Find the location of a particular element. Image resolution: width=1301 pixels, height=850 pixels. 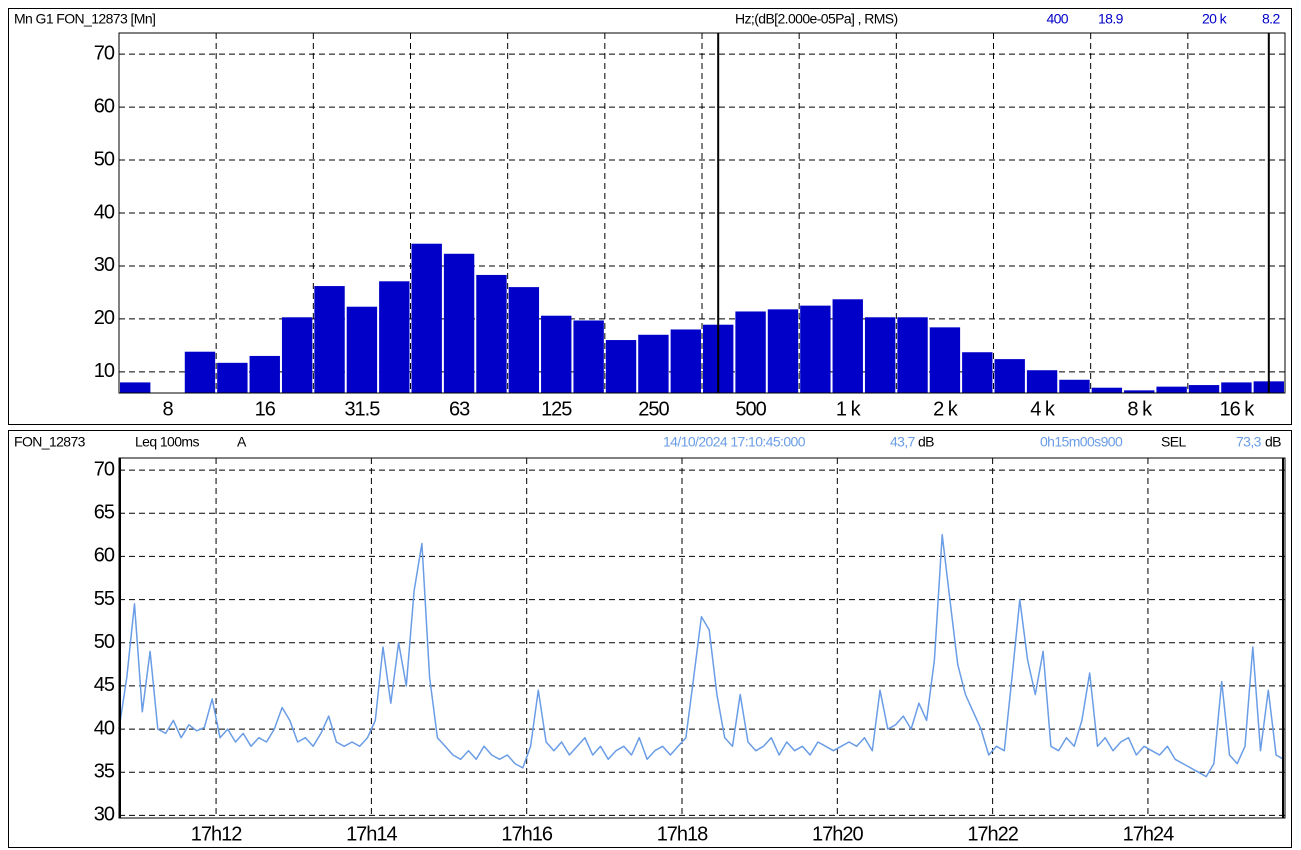

x-tick-label: 2 k is located at coordinates (946, 409).